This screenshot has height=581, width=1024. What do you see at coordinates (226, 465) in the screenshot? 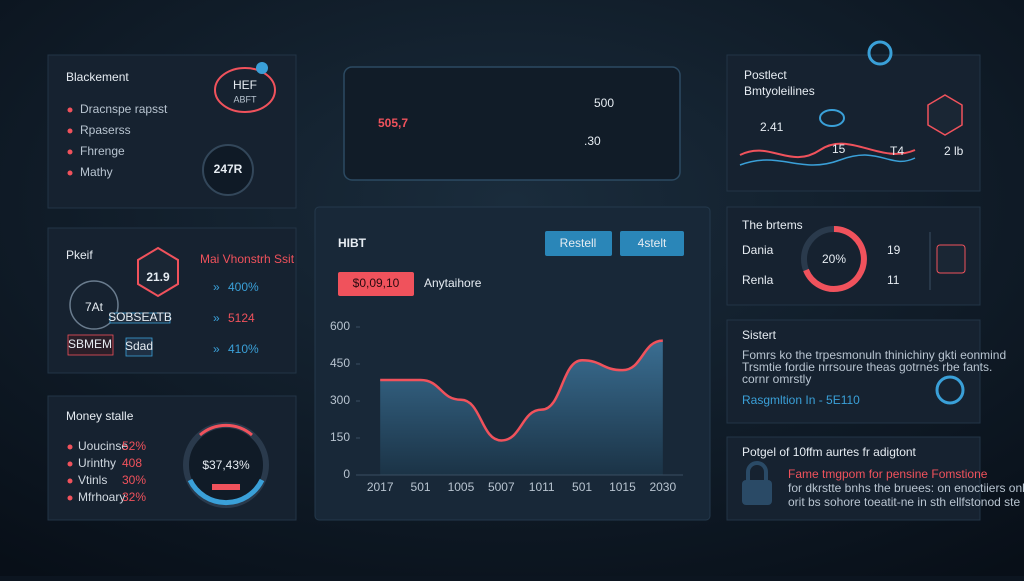
I see `ring-value: $37,43%` at bounding box center [226, 465].